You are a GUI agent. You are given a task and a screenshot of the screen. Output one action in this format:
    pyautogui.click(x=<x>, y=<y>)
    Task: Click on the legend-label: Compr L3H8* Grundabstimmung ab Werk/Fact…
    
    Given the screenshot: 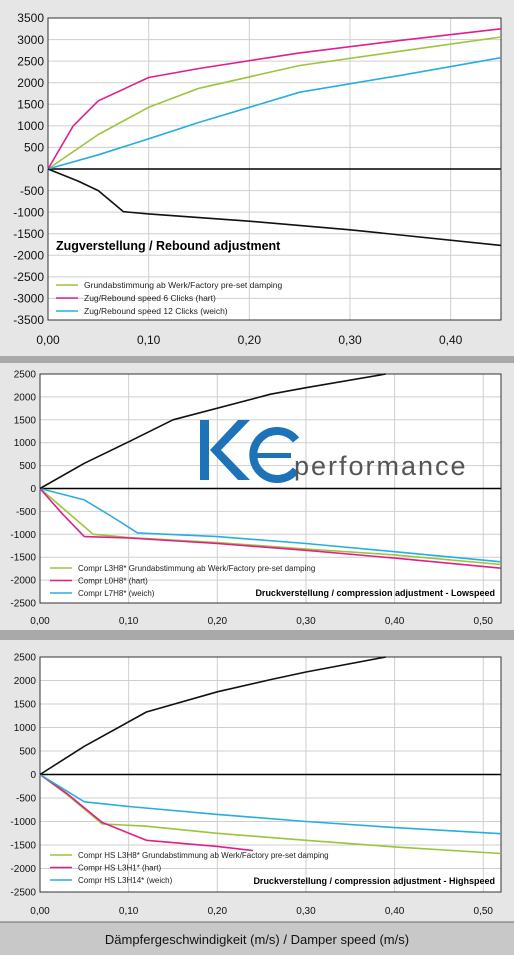 What is the action you would take?
    pyautogui.click(x=196, y=568)
    